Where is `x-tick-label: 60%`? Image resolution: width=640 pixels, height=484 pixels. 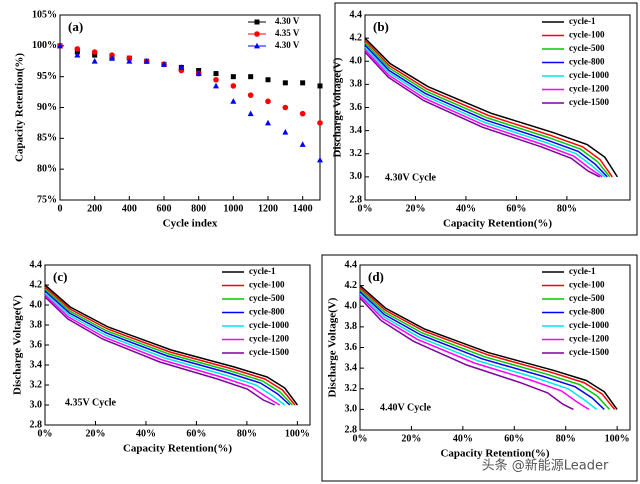
x-tick-label: 60% is located at coordinates (516, 208).